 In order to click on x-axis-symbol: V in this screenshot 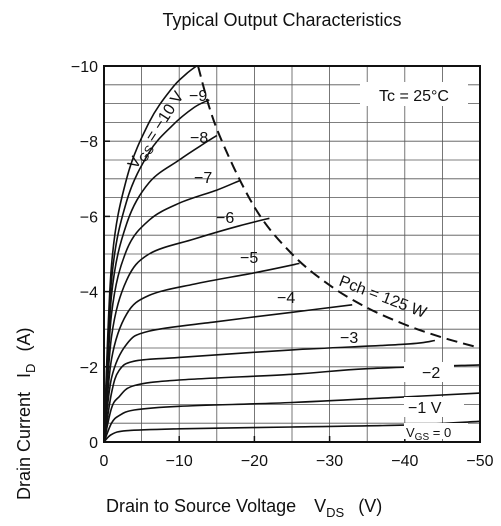, I will do `click(320, 506)`.